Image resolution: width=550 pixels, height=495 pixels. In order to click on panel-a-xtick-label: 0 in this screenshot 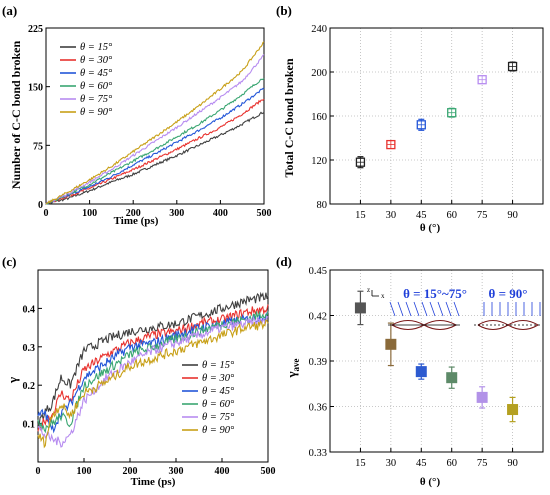, I will do `click(46, 213)`.